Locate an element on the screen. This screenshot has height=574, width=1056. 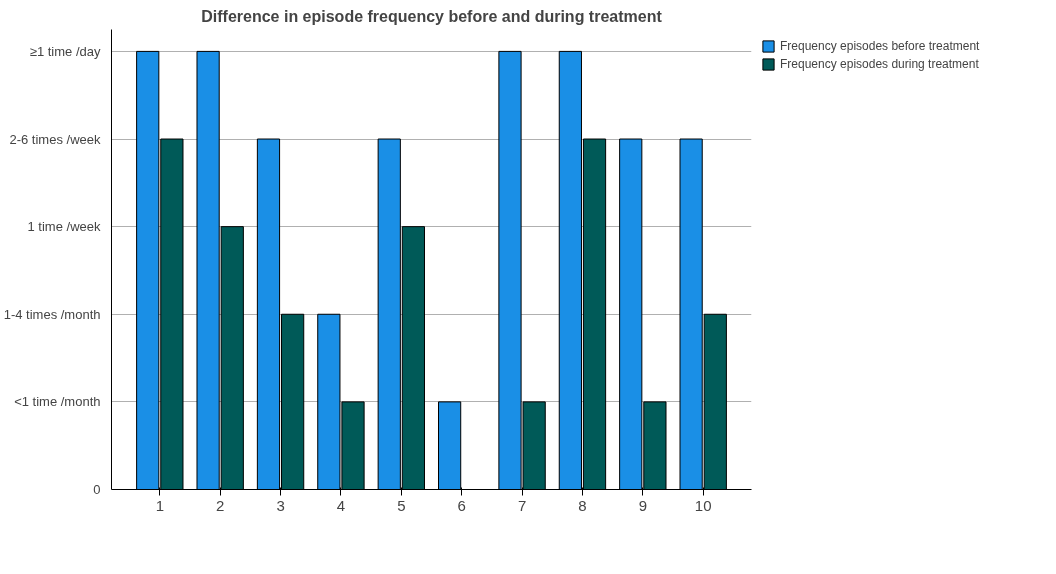
legend-label: Frequency episodes during treatment is located at coordinates (879, 64).